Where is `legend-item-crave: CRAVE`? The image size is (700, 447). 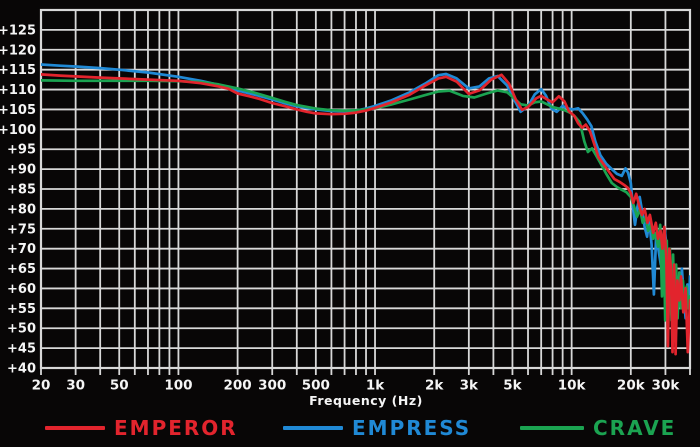 legend-item-crave: CRAVE is located at coordinates (598, 428).